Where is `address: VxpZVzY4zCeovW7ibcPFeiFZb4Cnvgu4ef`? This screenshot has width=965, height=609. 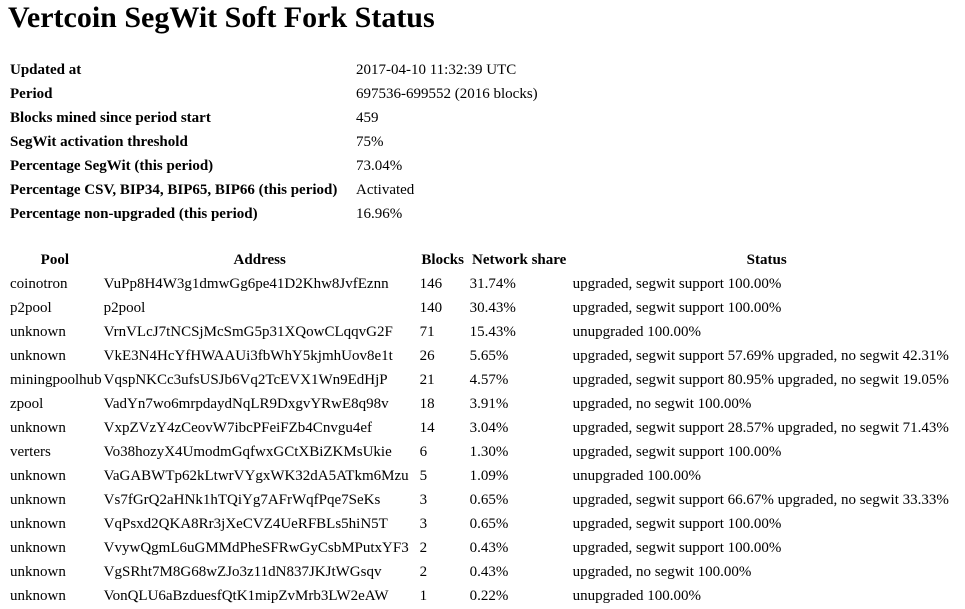
address: VxpZVzY4zCeovW7ibcPFeiFZb4Cnvgu4ef is located at coordinates (237, 428).